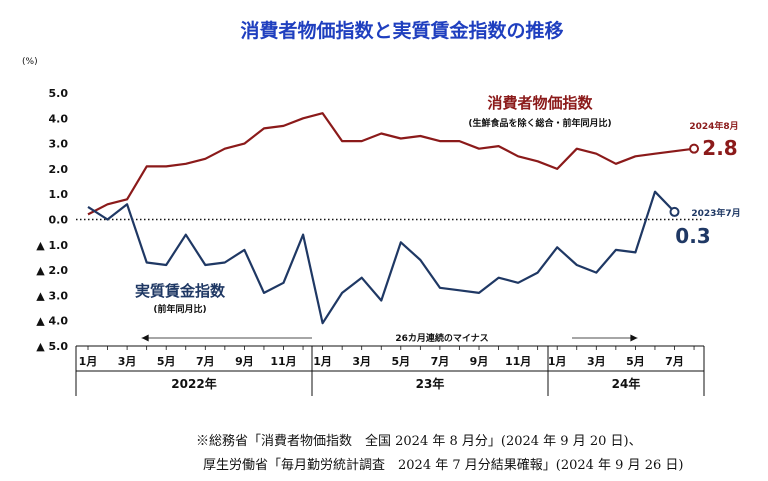 The image size is (768, 481). I want to click on y-tick-label: 5.0, so click(59, 93).